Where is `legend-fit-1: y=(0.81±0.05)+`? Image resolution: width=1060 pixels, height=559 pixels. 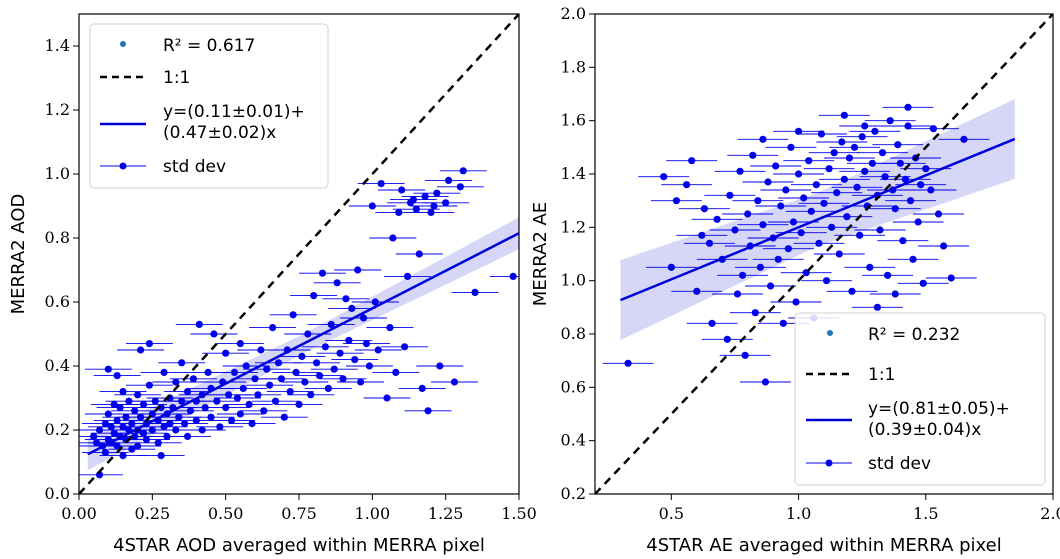
legend-fit-1: y=(0.81±0.05)+ is located at coordinates (939, 409).